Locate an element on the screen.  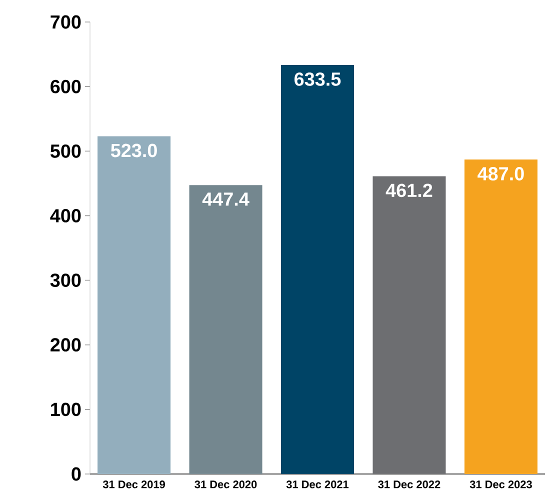
x-tick-label: 31 Dec 2022 is located at coordinates (409, 484).